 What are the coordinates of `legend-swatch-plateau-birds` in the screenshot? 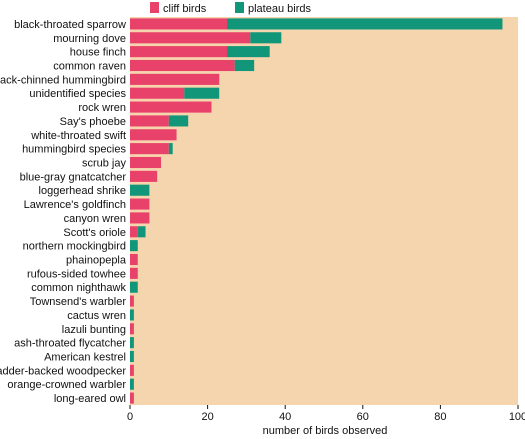 It's located at (239, 7).